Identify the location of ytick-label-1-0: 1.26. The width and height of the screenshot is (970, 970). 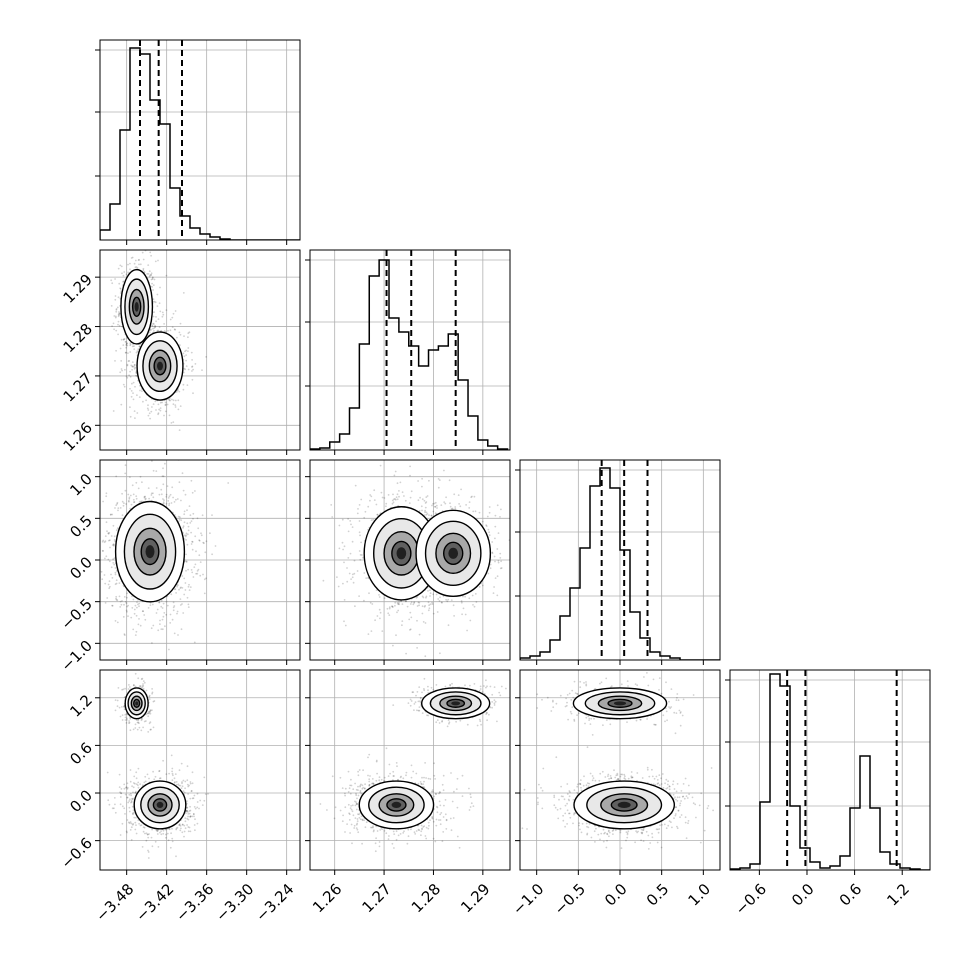
(78, 437).